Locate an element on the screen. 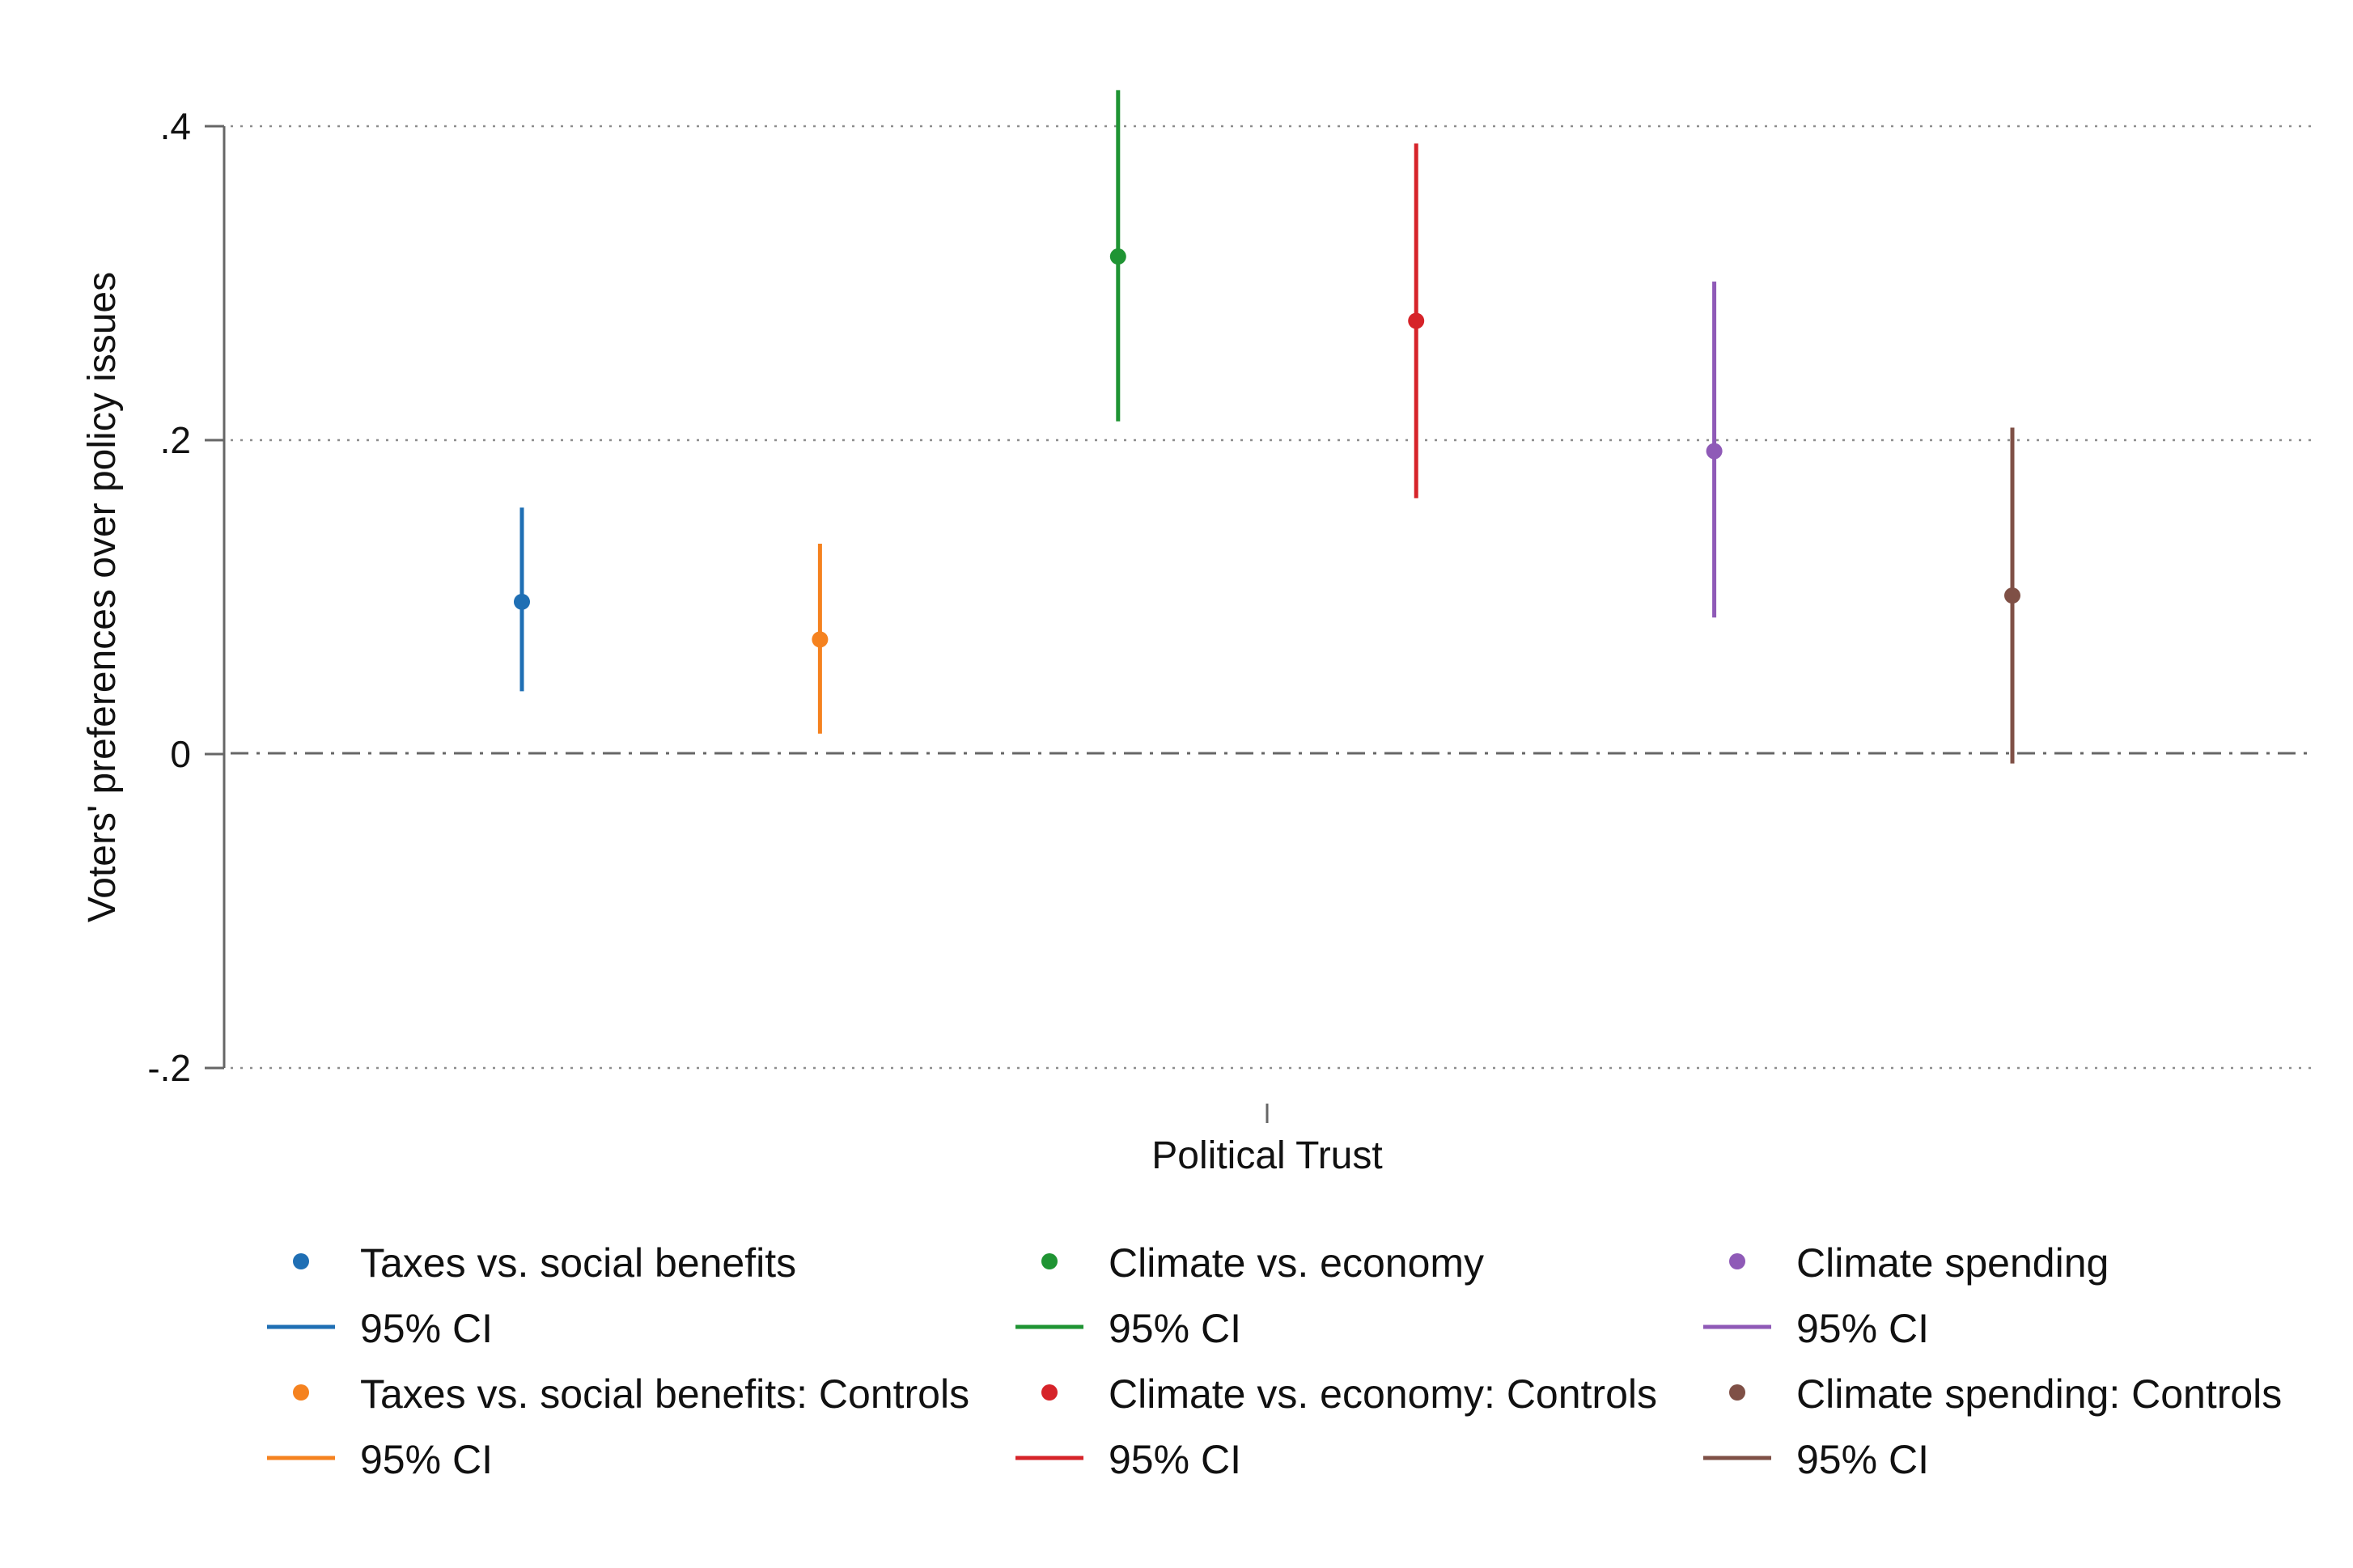  y-tick-label: .2 is located at coordinates (176, 440).